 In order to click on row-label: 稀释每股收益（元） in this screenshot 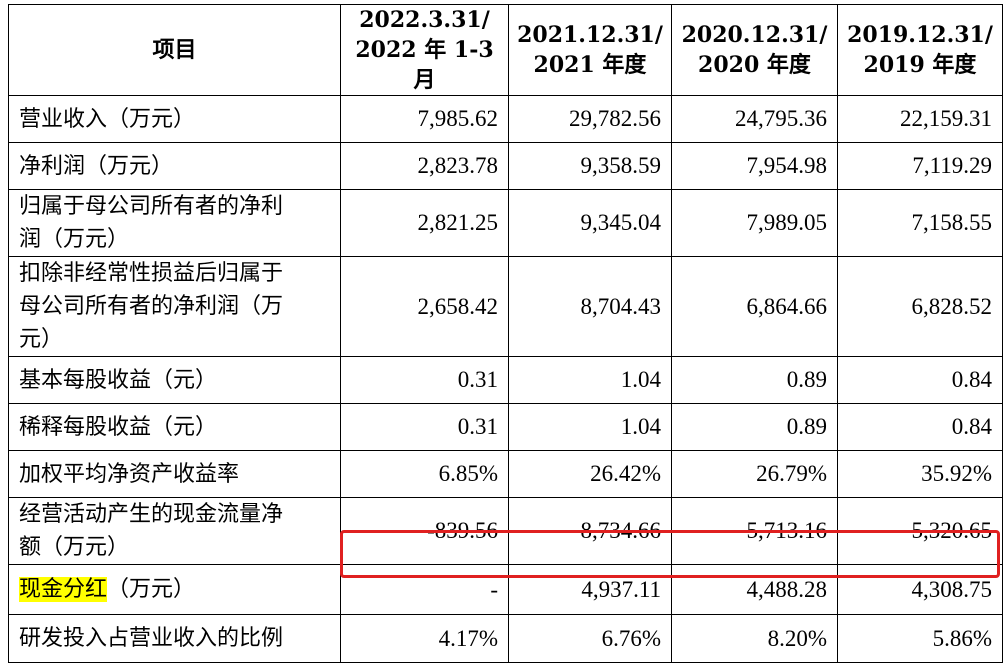, I will do `click(174, 427)`.